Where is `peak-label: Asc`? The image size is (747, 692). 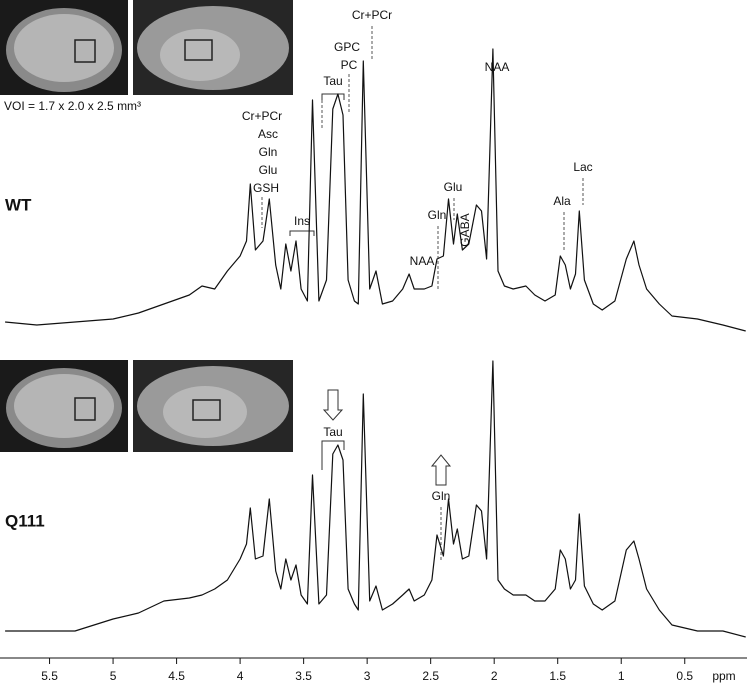
peak-label: Asc is located at coordinates (268, 134).